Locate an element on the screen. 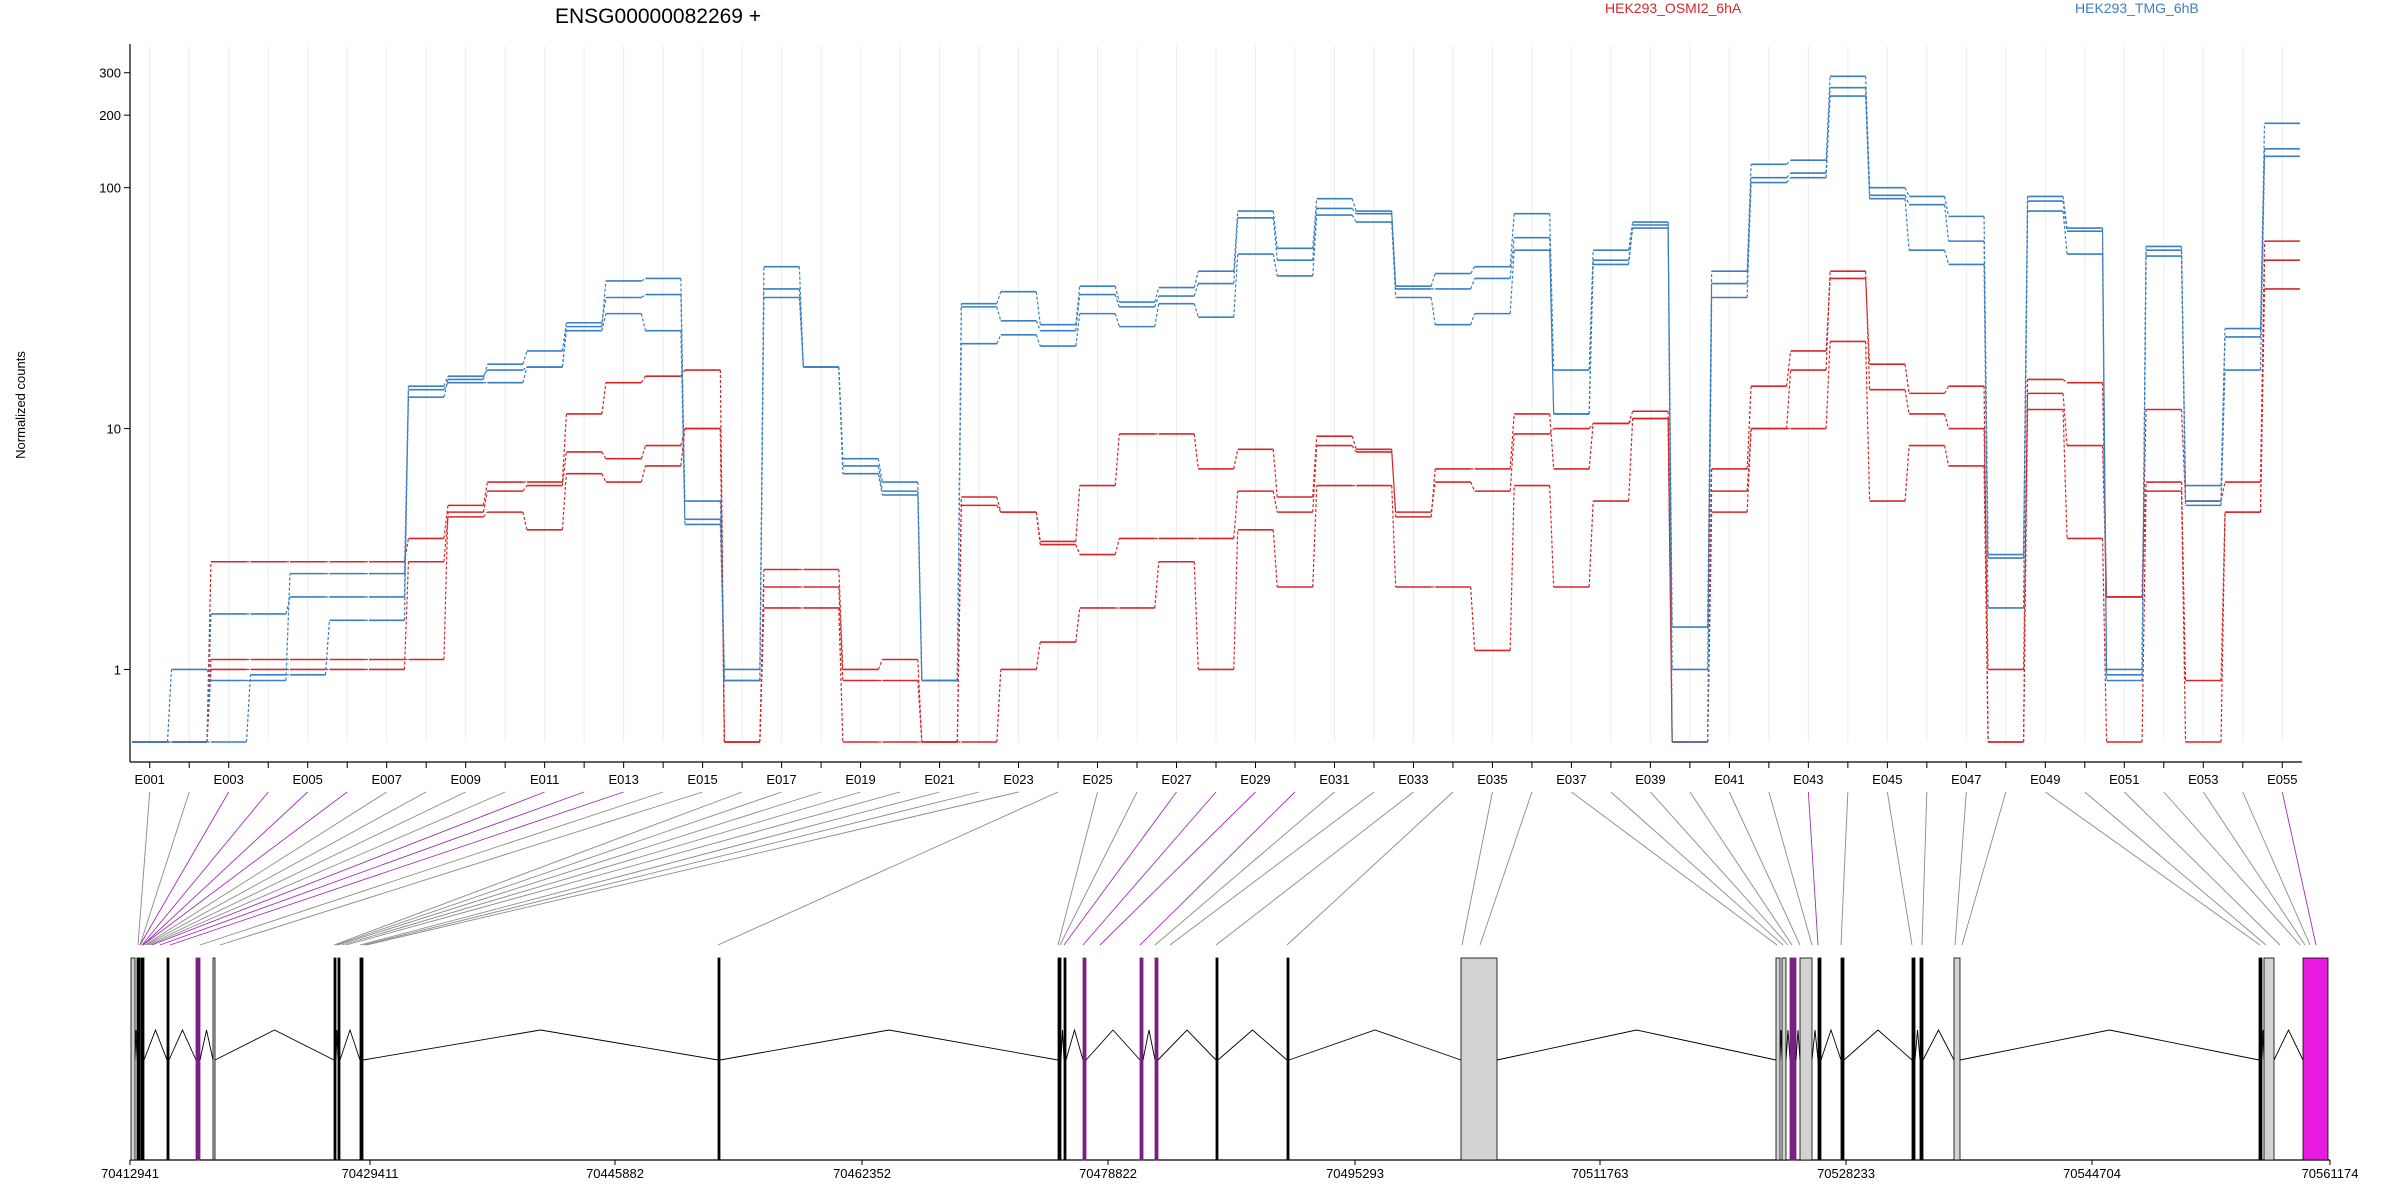  x-tick-label: E031 is located at coordinates (1334, 779).